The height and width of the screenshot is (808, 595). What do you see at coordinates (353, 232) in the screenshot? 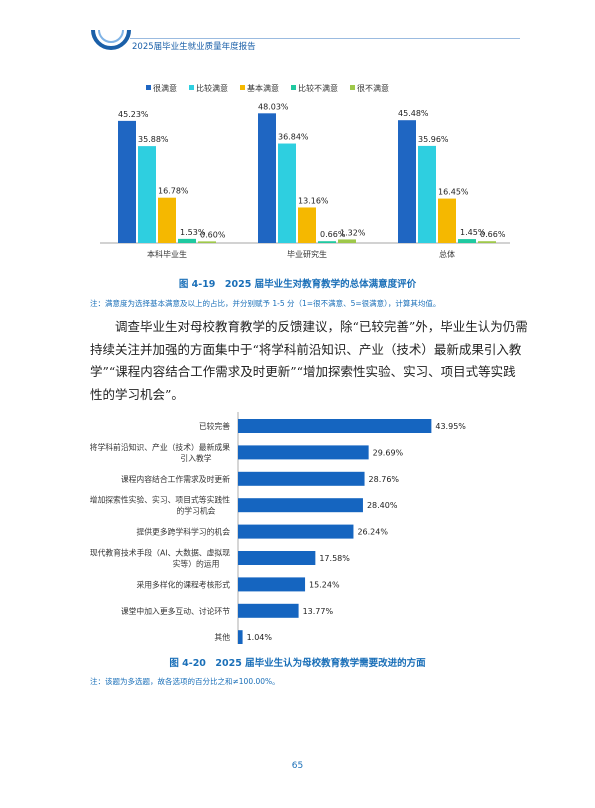
I see `data-label: 1.32%` at bounding box center [353, 232].